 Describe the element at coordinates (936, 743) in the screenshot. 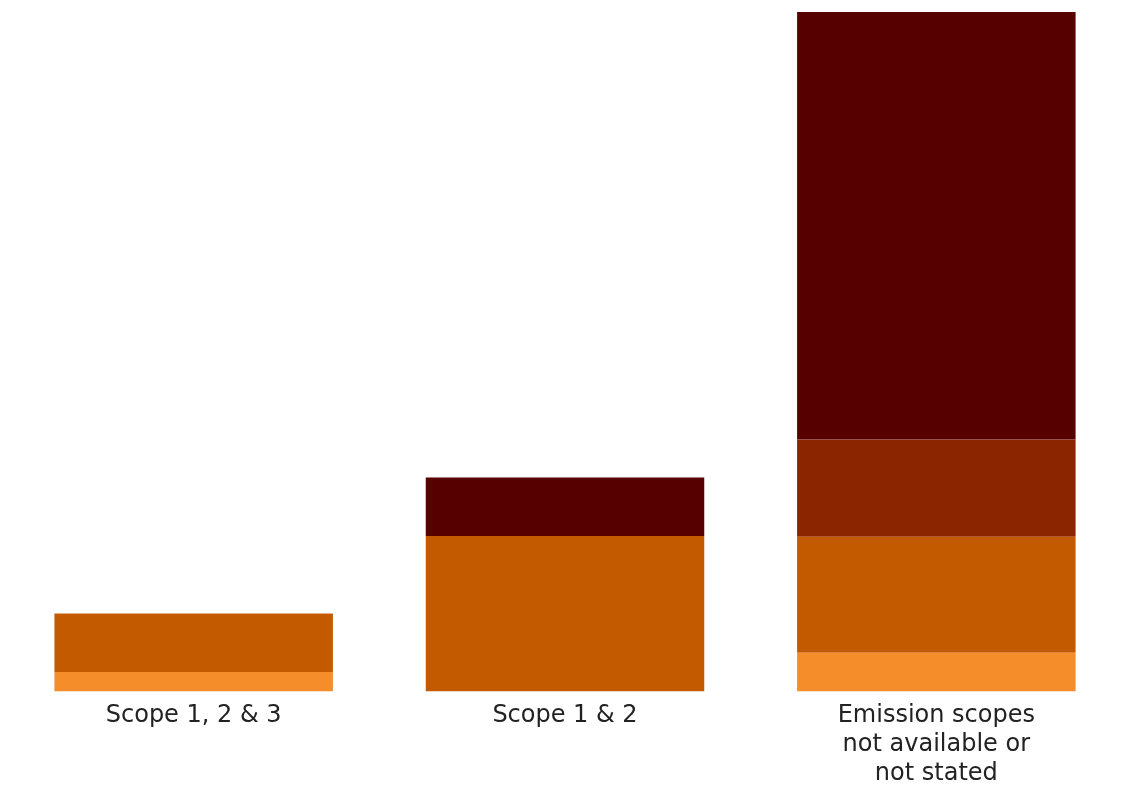

I see `x-tick-label: Emission scopes not available or not stated` at that location.